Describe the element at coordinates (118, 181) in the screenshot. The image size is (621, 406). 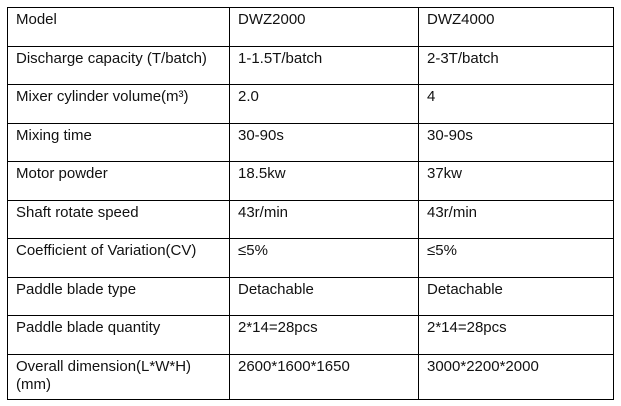
I see `row-label-cell: Motor powder` at that location.